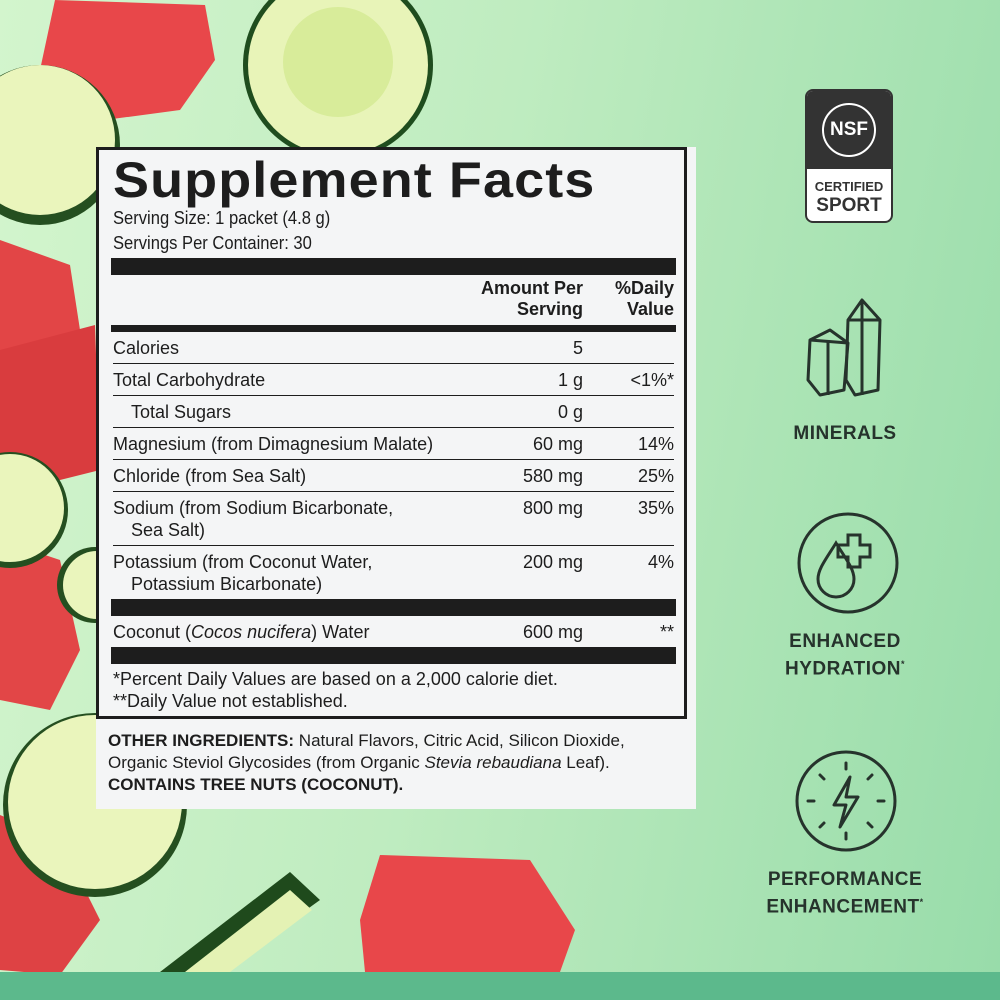 The height and width of the screenshot is (1000, 1000). What do you see at coordinates (393, 300) in the screenshot?
I see `column-headers: Amount Per Serving %Daily Value` at bounding box center [393, 300].